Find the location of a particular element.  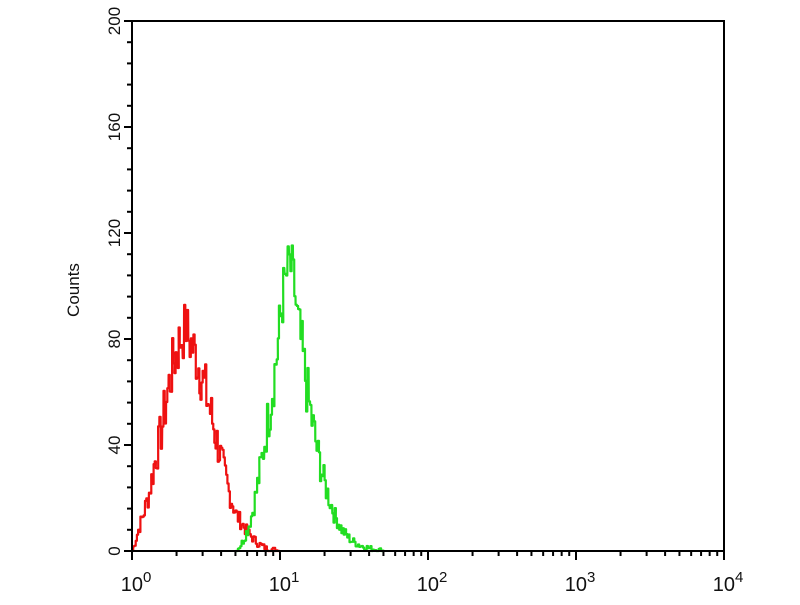

x-tick-exponent: 0 is located at coordinates (147, 577).